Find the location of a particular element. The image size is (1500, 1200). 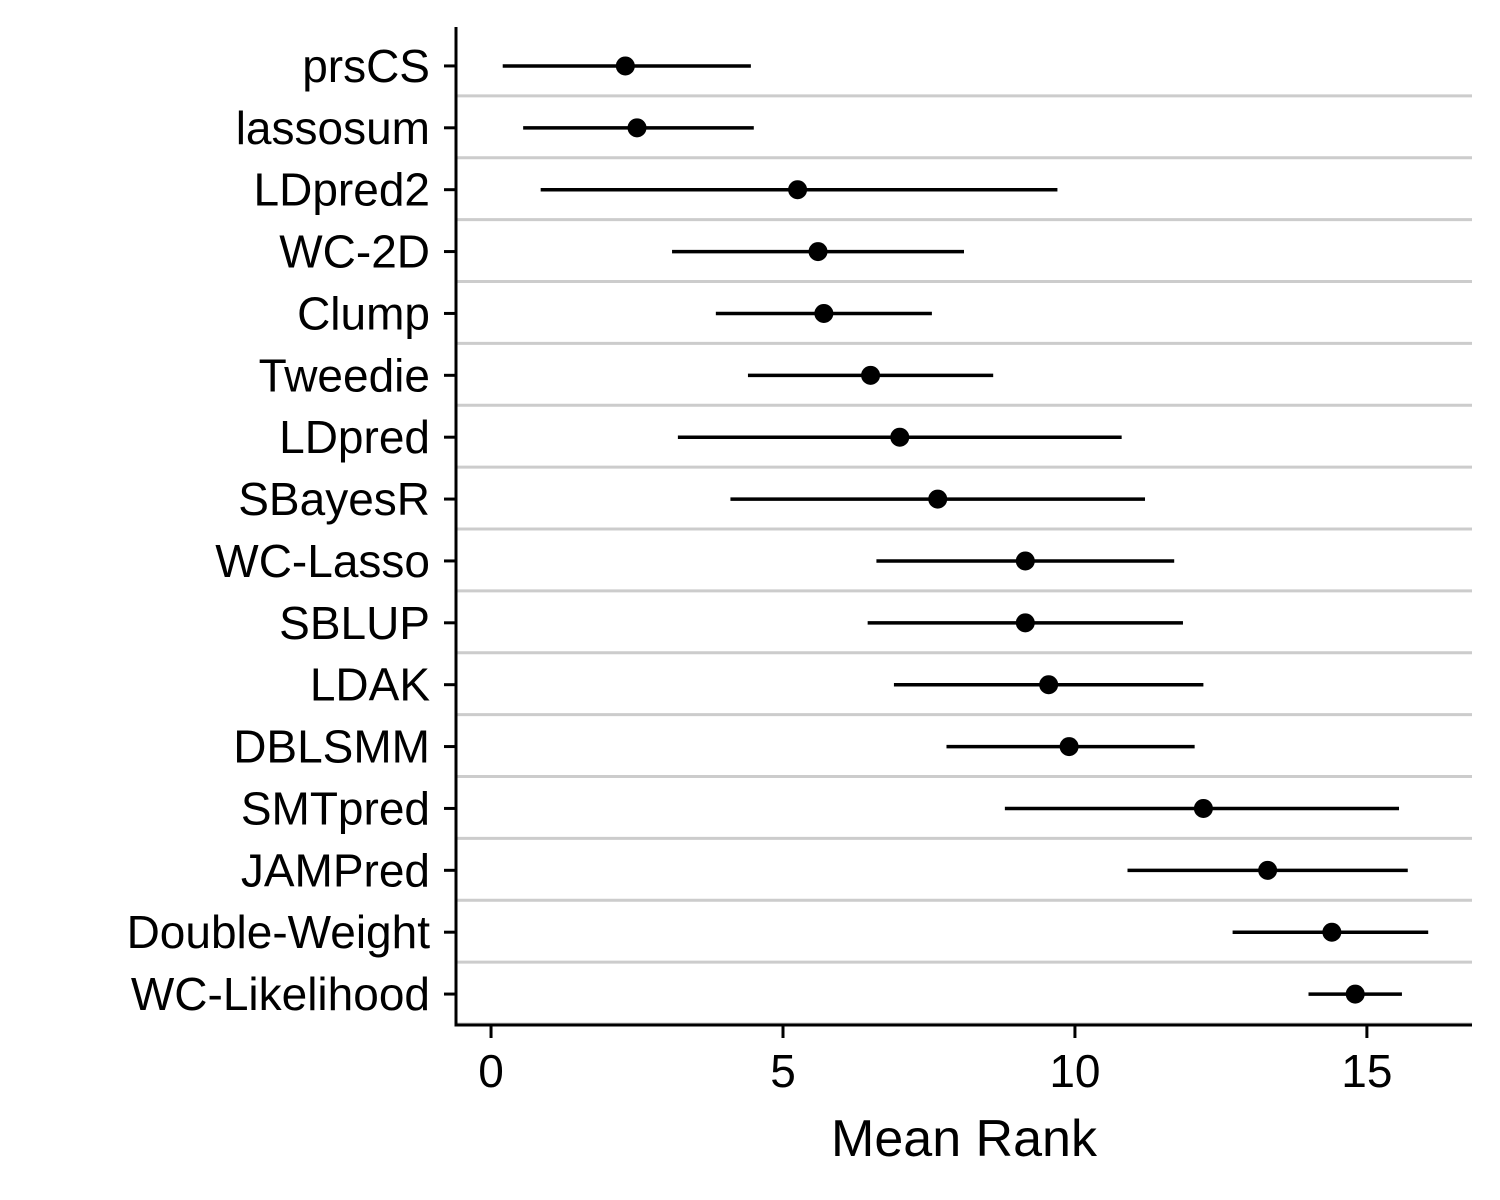

y-tick-label: WC-Lasso is located at coordinates (322, 561).